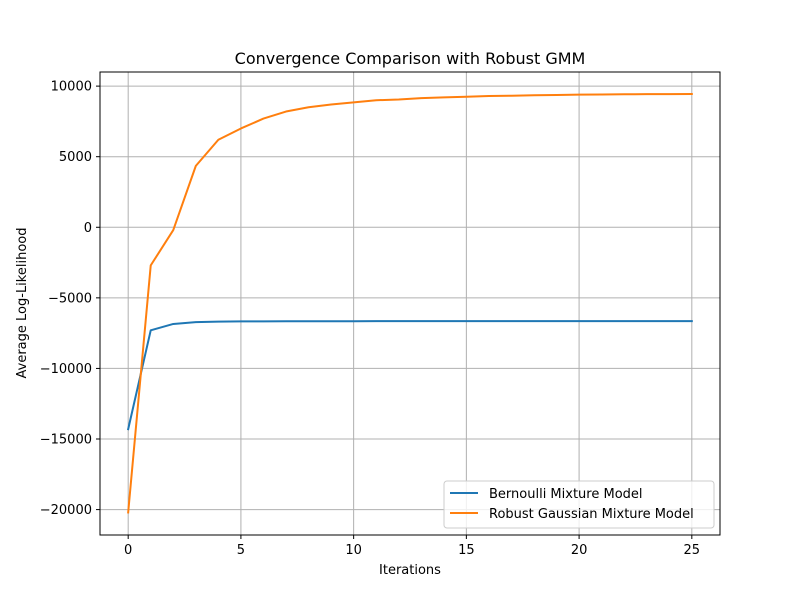  I want to click on x-axis-label: Iterations, so click(410, 570).